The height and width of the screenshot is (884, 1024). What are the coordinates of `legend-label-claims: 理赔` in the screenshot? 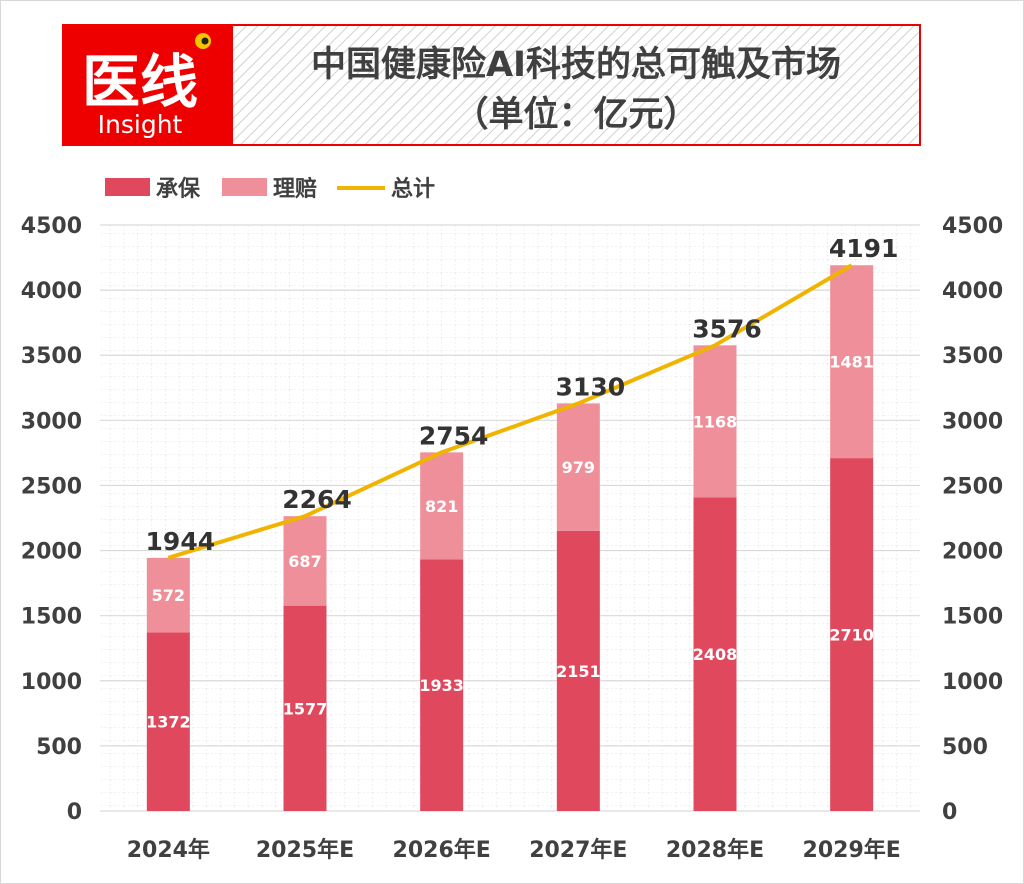 It's located at (295, 189).